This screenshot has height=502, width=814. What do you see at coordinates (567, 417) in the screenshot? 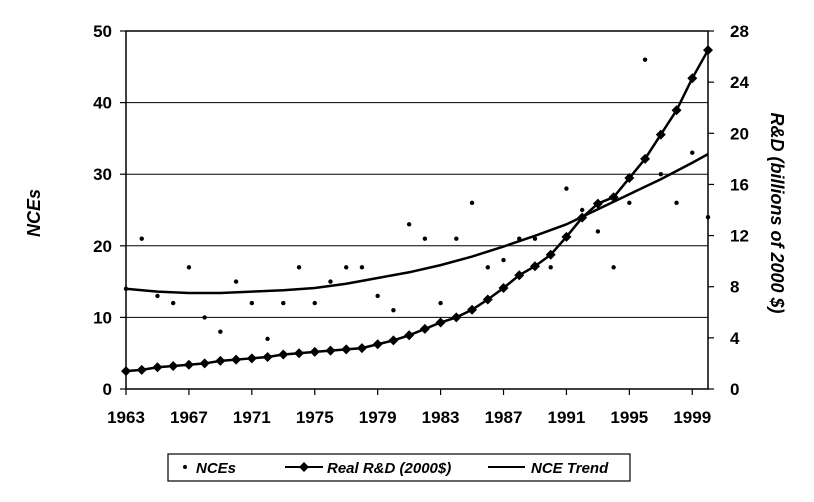
I see `x-tick-label: 1991` at bounding box center [567, 417].